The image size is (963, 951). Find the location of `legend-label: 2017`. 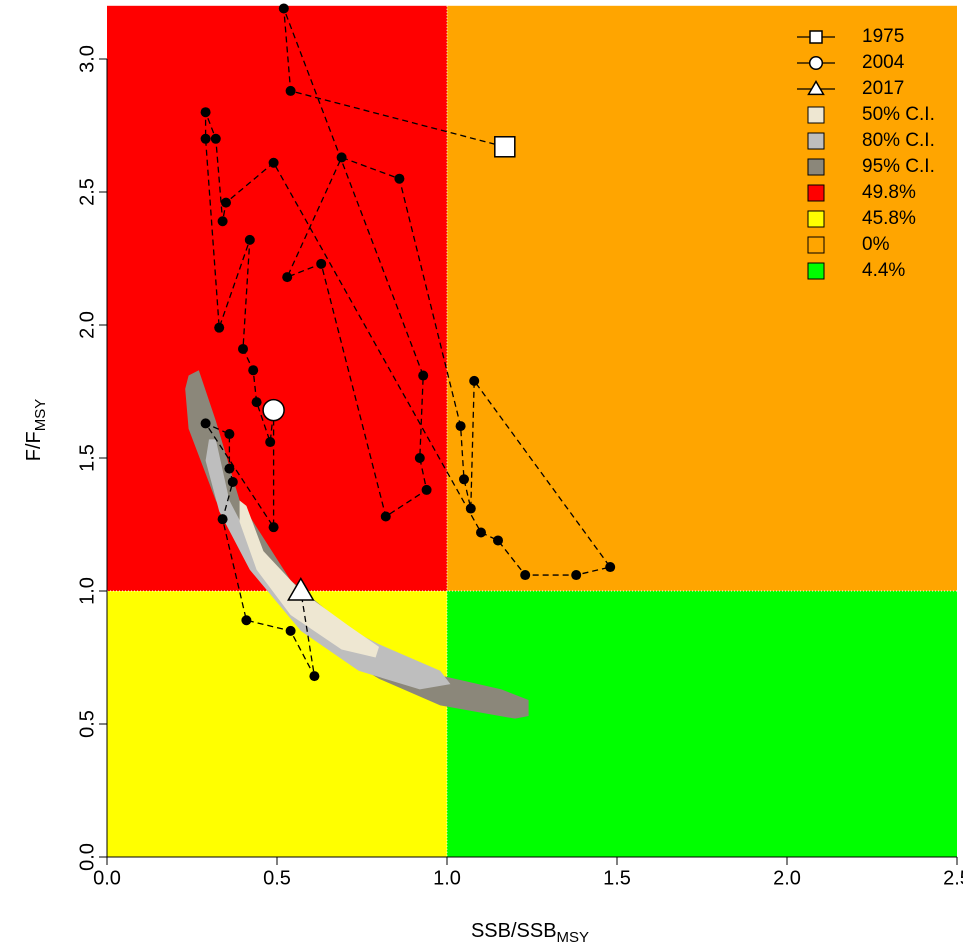

legend-label: 2017 is located at coordinates (883, 88).